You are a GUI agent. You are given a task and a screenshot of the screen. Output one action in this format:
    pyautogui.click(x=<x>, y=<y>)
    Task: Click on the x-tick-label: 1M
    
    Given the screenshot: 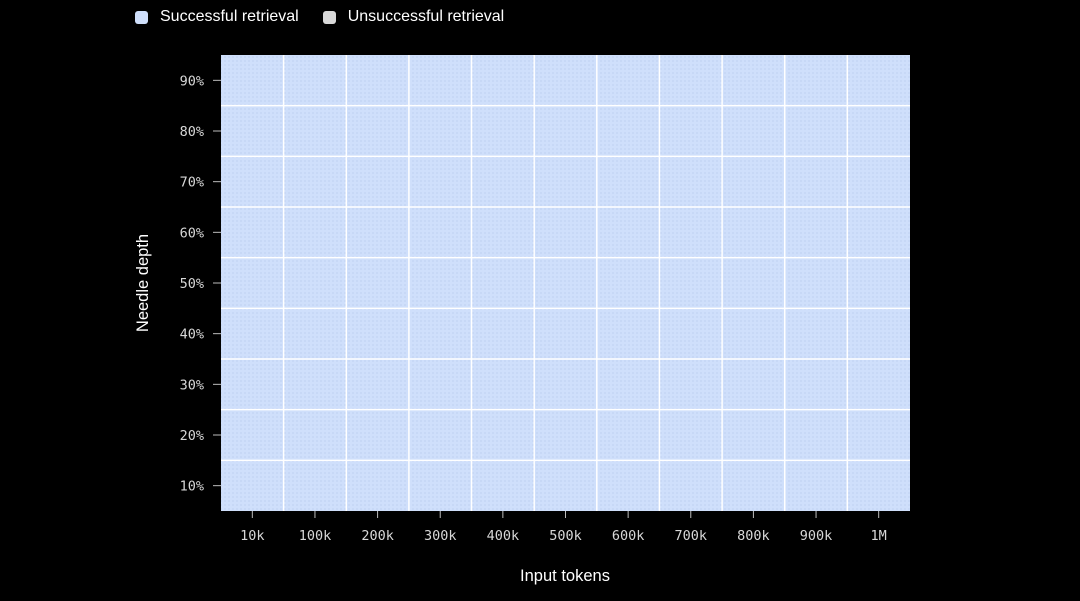 What is the action you would take?
    pyautogui.click(x=879, y=536)
    